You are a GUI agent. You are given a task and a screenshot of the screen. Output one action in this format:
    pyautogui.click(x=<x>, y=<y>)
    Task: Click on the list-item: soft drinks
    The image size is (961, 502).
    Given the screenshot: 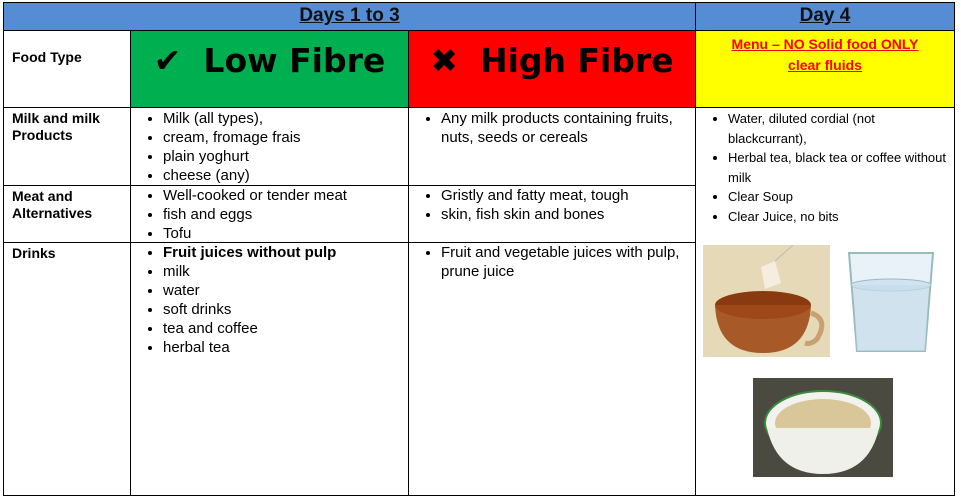 What is the action you would take?
    pyautogui.click(x=285, y=309)
    